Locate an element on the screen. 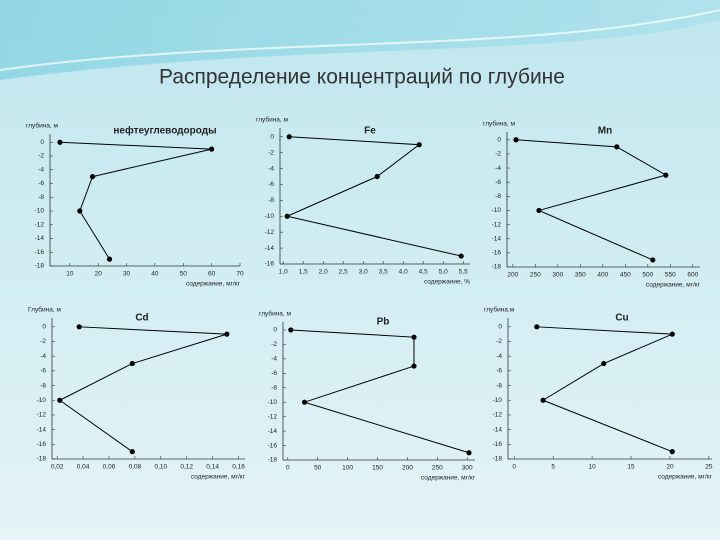 Image resolution: width=720 pixels, height=545 pixels. x-tick-label: 50 is located at coordinates (184, 274).